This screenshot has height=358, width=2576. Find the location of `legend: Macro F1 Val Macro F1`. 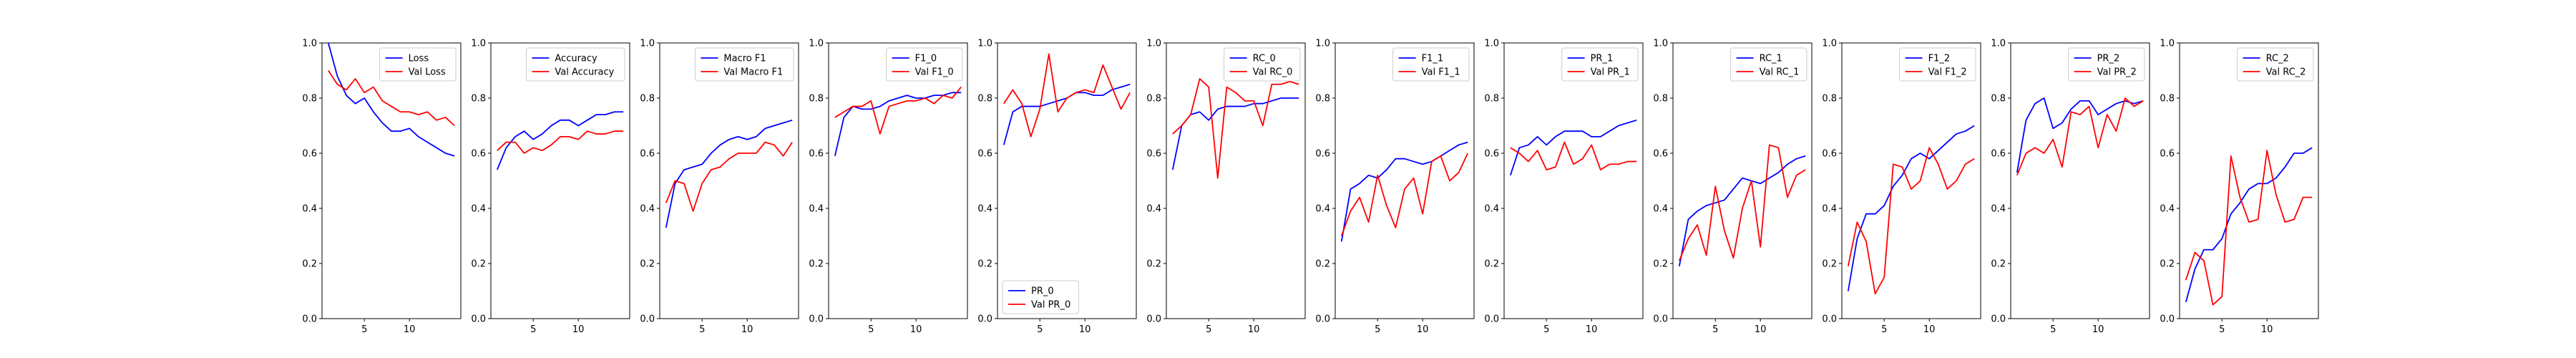

legend: Macro F1 Val Macro F1 is located at coordinates (744, 64).